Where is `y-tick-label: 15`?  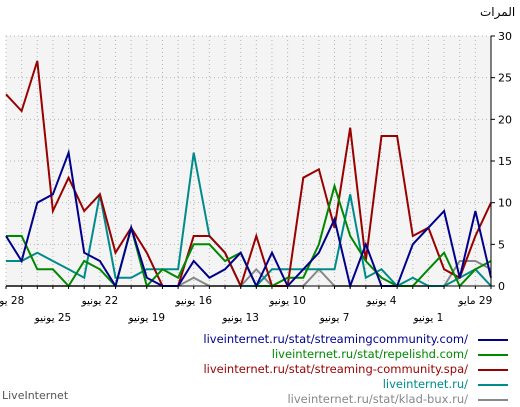
y-tick-label: 15 is located at coordinates (505, 161).